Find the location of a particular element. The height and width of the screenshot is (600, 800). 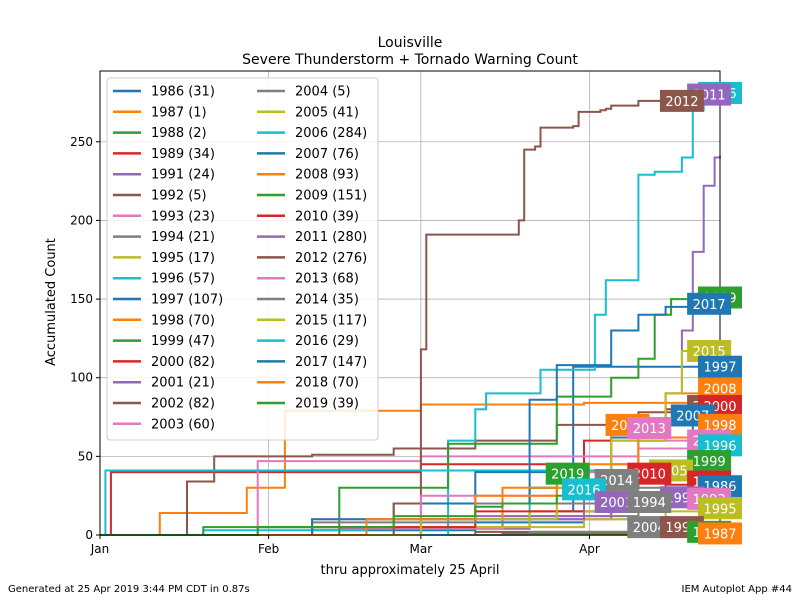

legend-label: 1997 (107) is located at coordinates (187, 300).